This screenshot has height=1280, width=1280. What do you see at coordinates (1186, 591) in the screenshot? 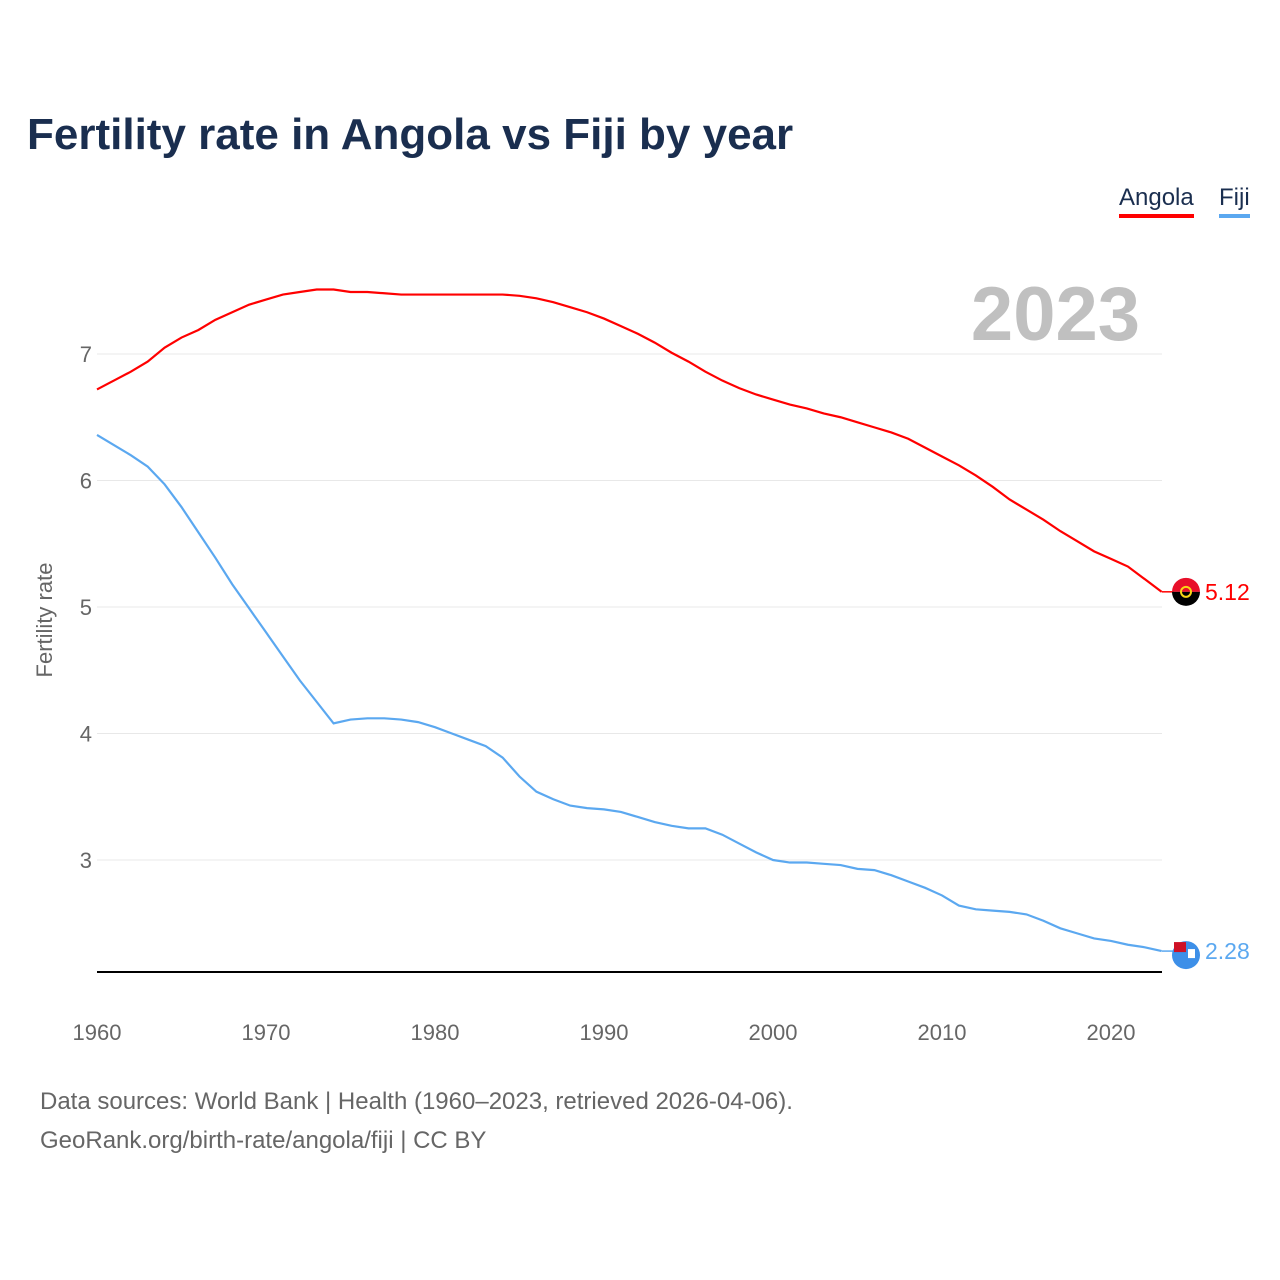
I see `angola-emblem` at bounding box center [1186, 591].